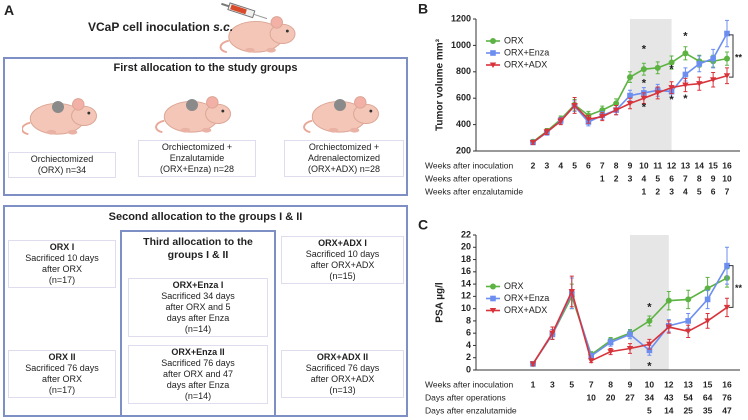 The height and width of the screenshot is (420, 748). Describe the element at coordinates (591, 384) in the screenshot. I see `x-tick-label: 7` at that location.